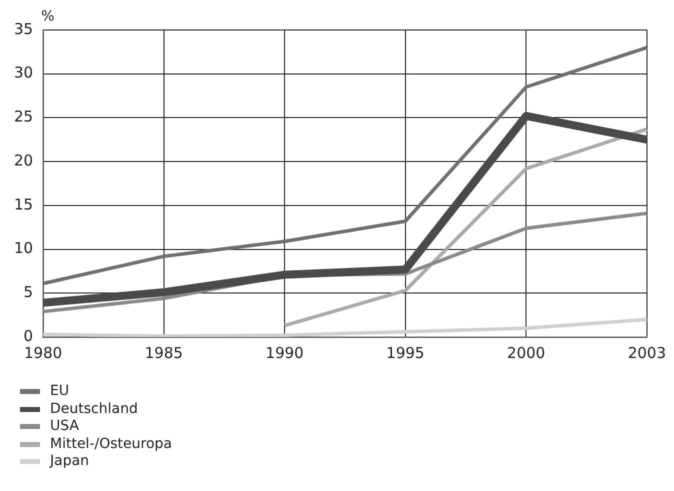 This screenshot has height=491, width=674. What do you see at coordinates (24, 204) in the screenshot?
I see `y-tick-label: 15` at bounding box center [24, 204].